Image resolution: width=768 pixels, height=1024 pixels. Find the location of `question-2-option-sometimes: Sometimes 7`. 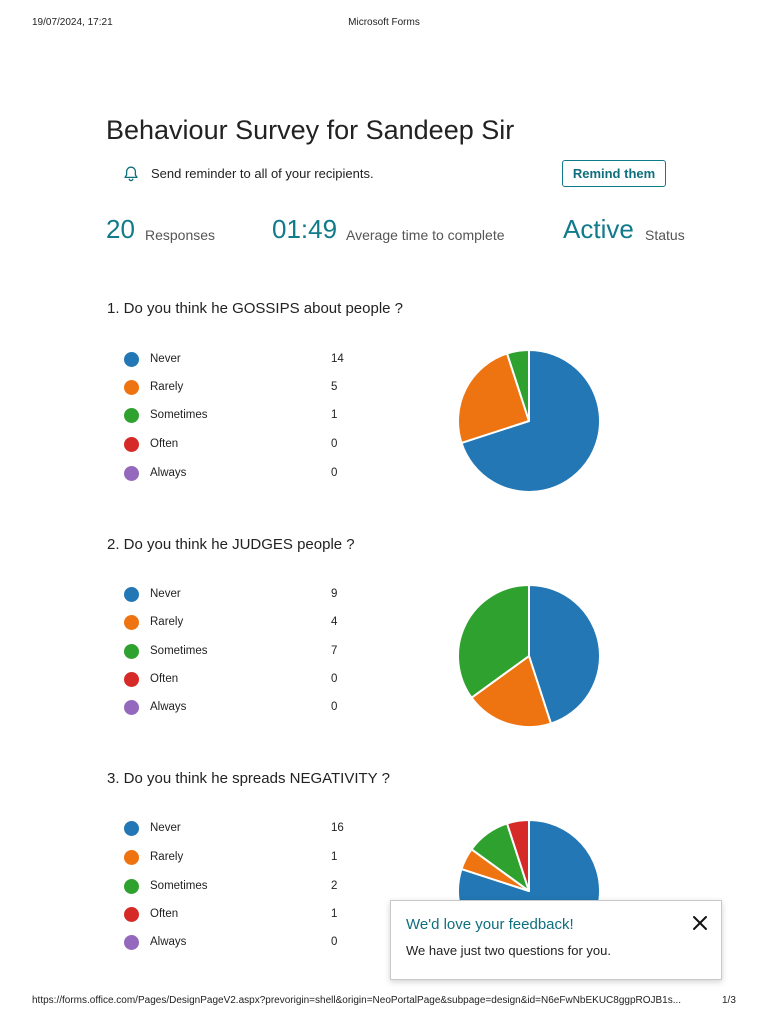

question-2-option-sometimes: Sometimes 7 is located at coordinates (239, 652).